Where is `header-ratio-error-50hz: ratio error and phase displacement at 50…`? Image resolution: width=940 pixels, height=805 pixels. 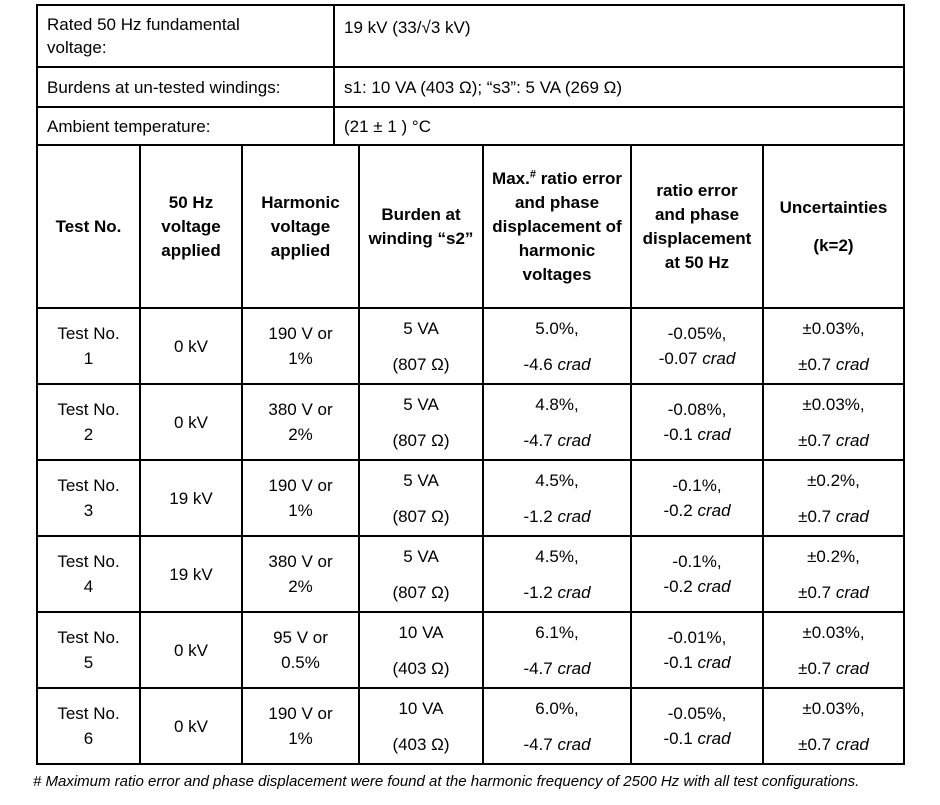 header-ratio-error-50hz: ratio error and phase displacement at 50… is located at coordinates (697, 226).